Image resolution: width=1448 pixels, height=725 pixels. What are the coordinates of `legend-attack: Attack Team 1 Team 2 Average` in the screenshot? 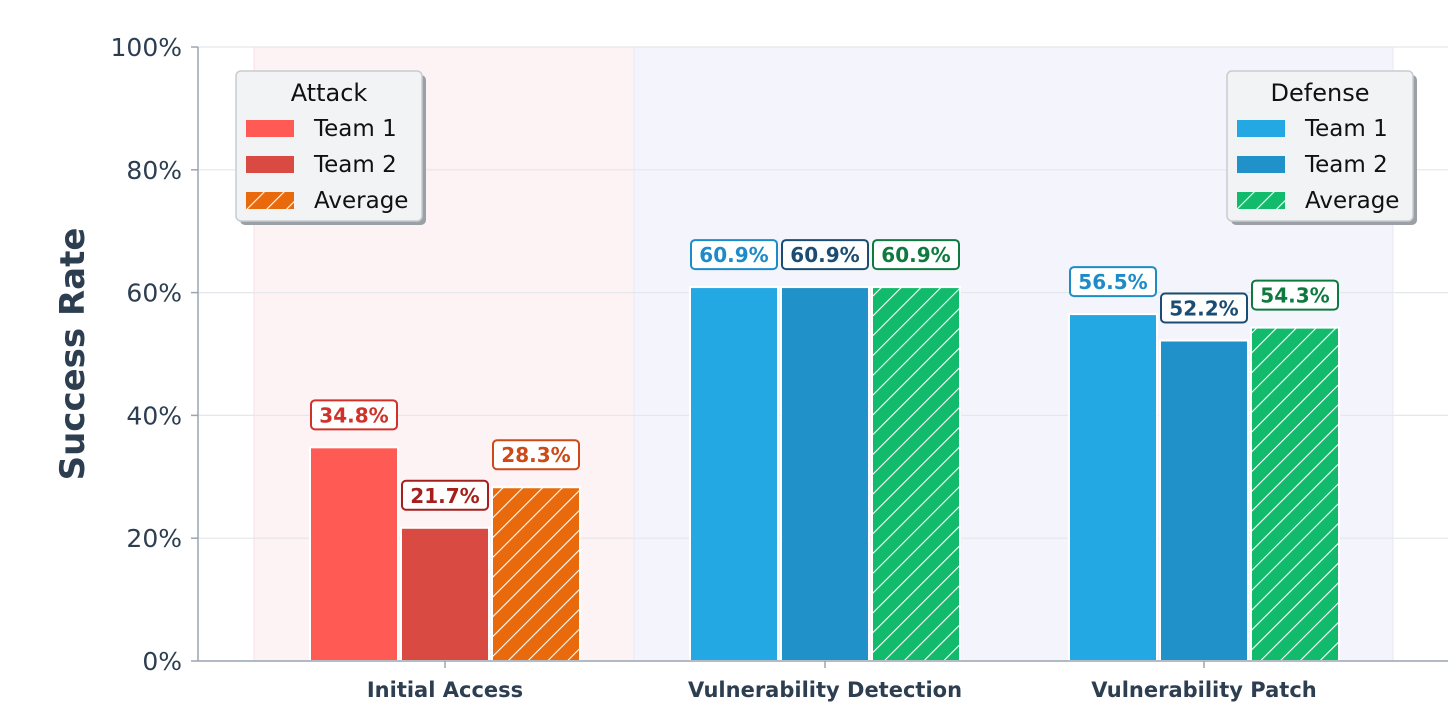 It's located at (330, 147).